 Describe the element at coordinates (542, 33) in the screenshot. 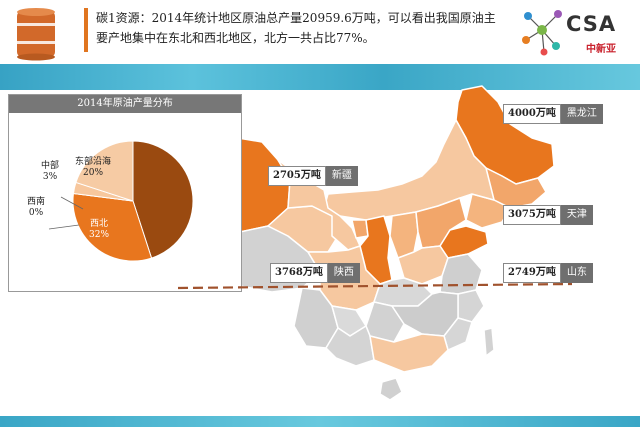

I see `csa-logo-icon` at that location.